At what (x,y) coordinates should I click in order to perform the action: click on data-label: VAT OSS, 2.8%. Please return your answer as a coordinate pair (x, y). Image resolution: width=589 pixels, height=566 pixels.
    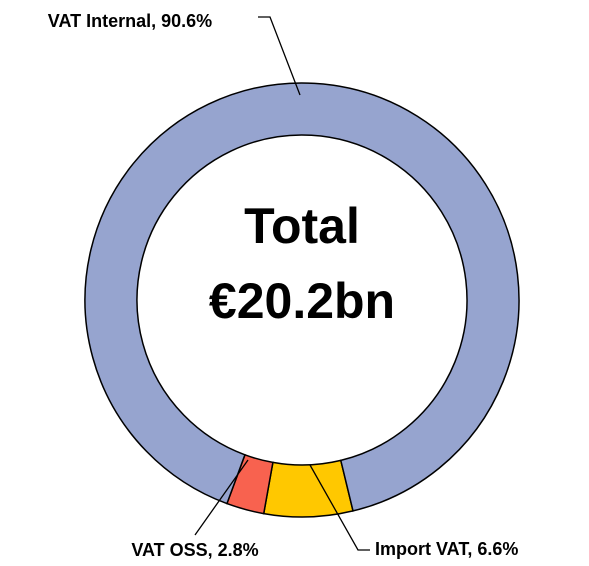
    Looking at the image, I should click on (194, 550).